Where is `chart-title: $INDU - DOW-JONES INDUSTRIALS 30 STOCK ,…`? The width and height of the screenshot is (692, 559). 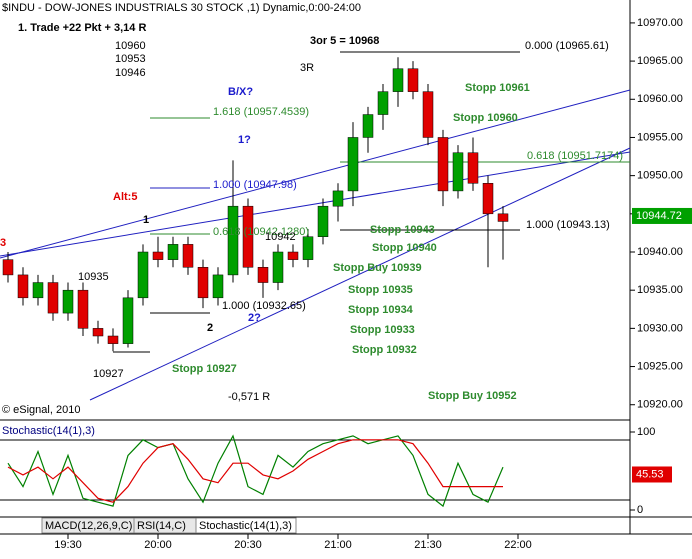
chart-title: $INDU - DOW-JONES INDUSTRIALS 30 STOCK ,… is located at coordinates (181, 8).